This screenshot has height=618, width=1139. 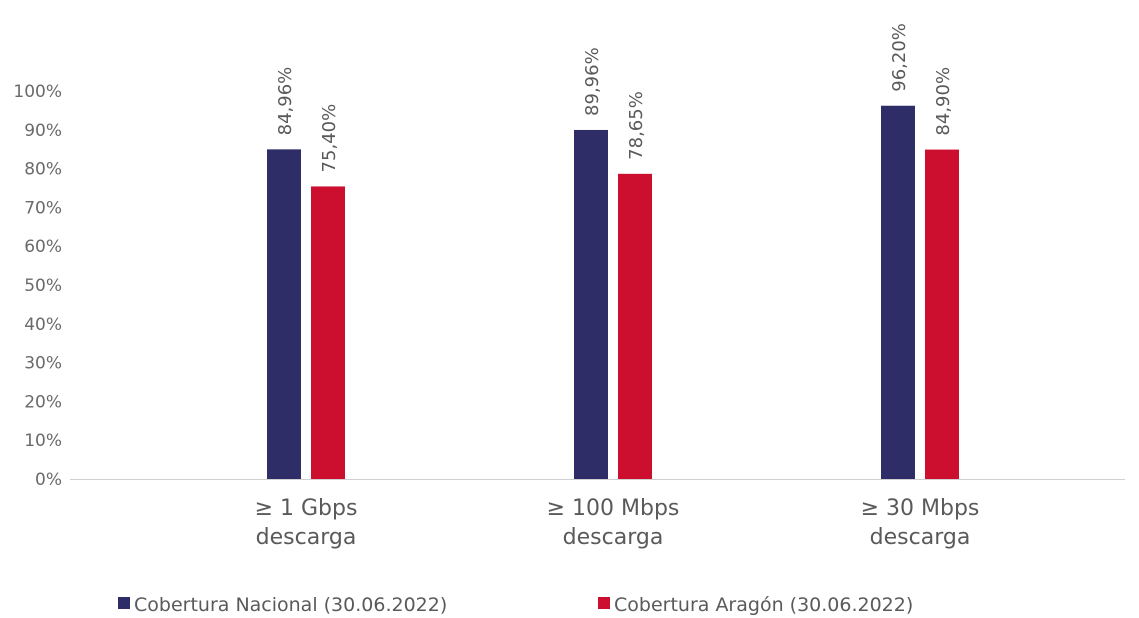 What do you see at coordinates (899, 57) in the screenshot?
I see `data-label: 96,20%` at bounding box center [899, 57].